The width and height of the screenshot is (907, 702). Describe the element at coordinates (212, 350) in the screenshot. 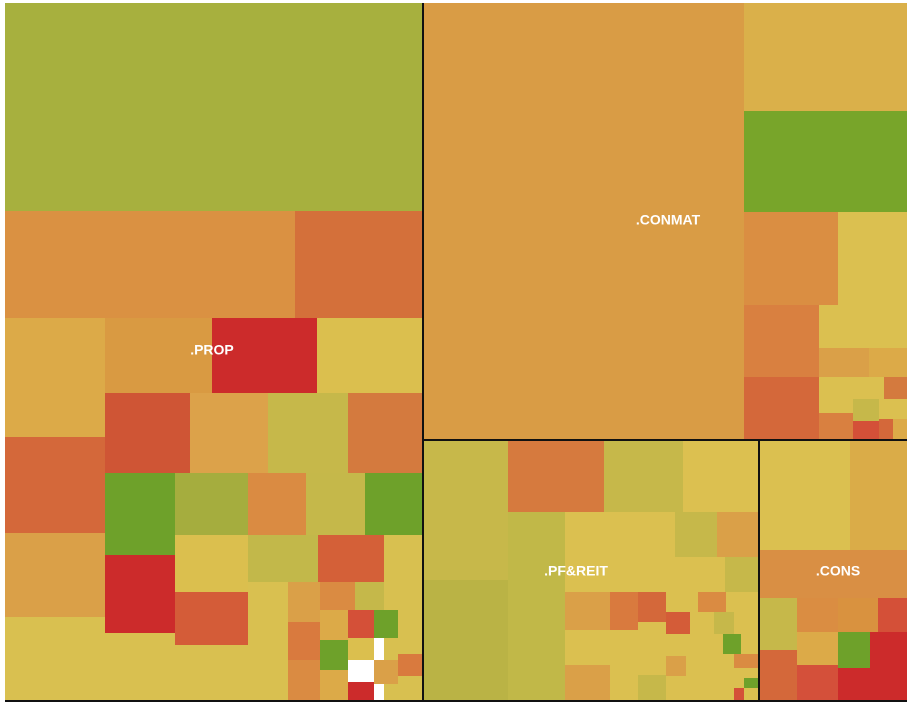

I see `sector-label: .PROP` at that location.